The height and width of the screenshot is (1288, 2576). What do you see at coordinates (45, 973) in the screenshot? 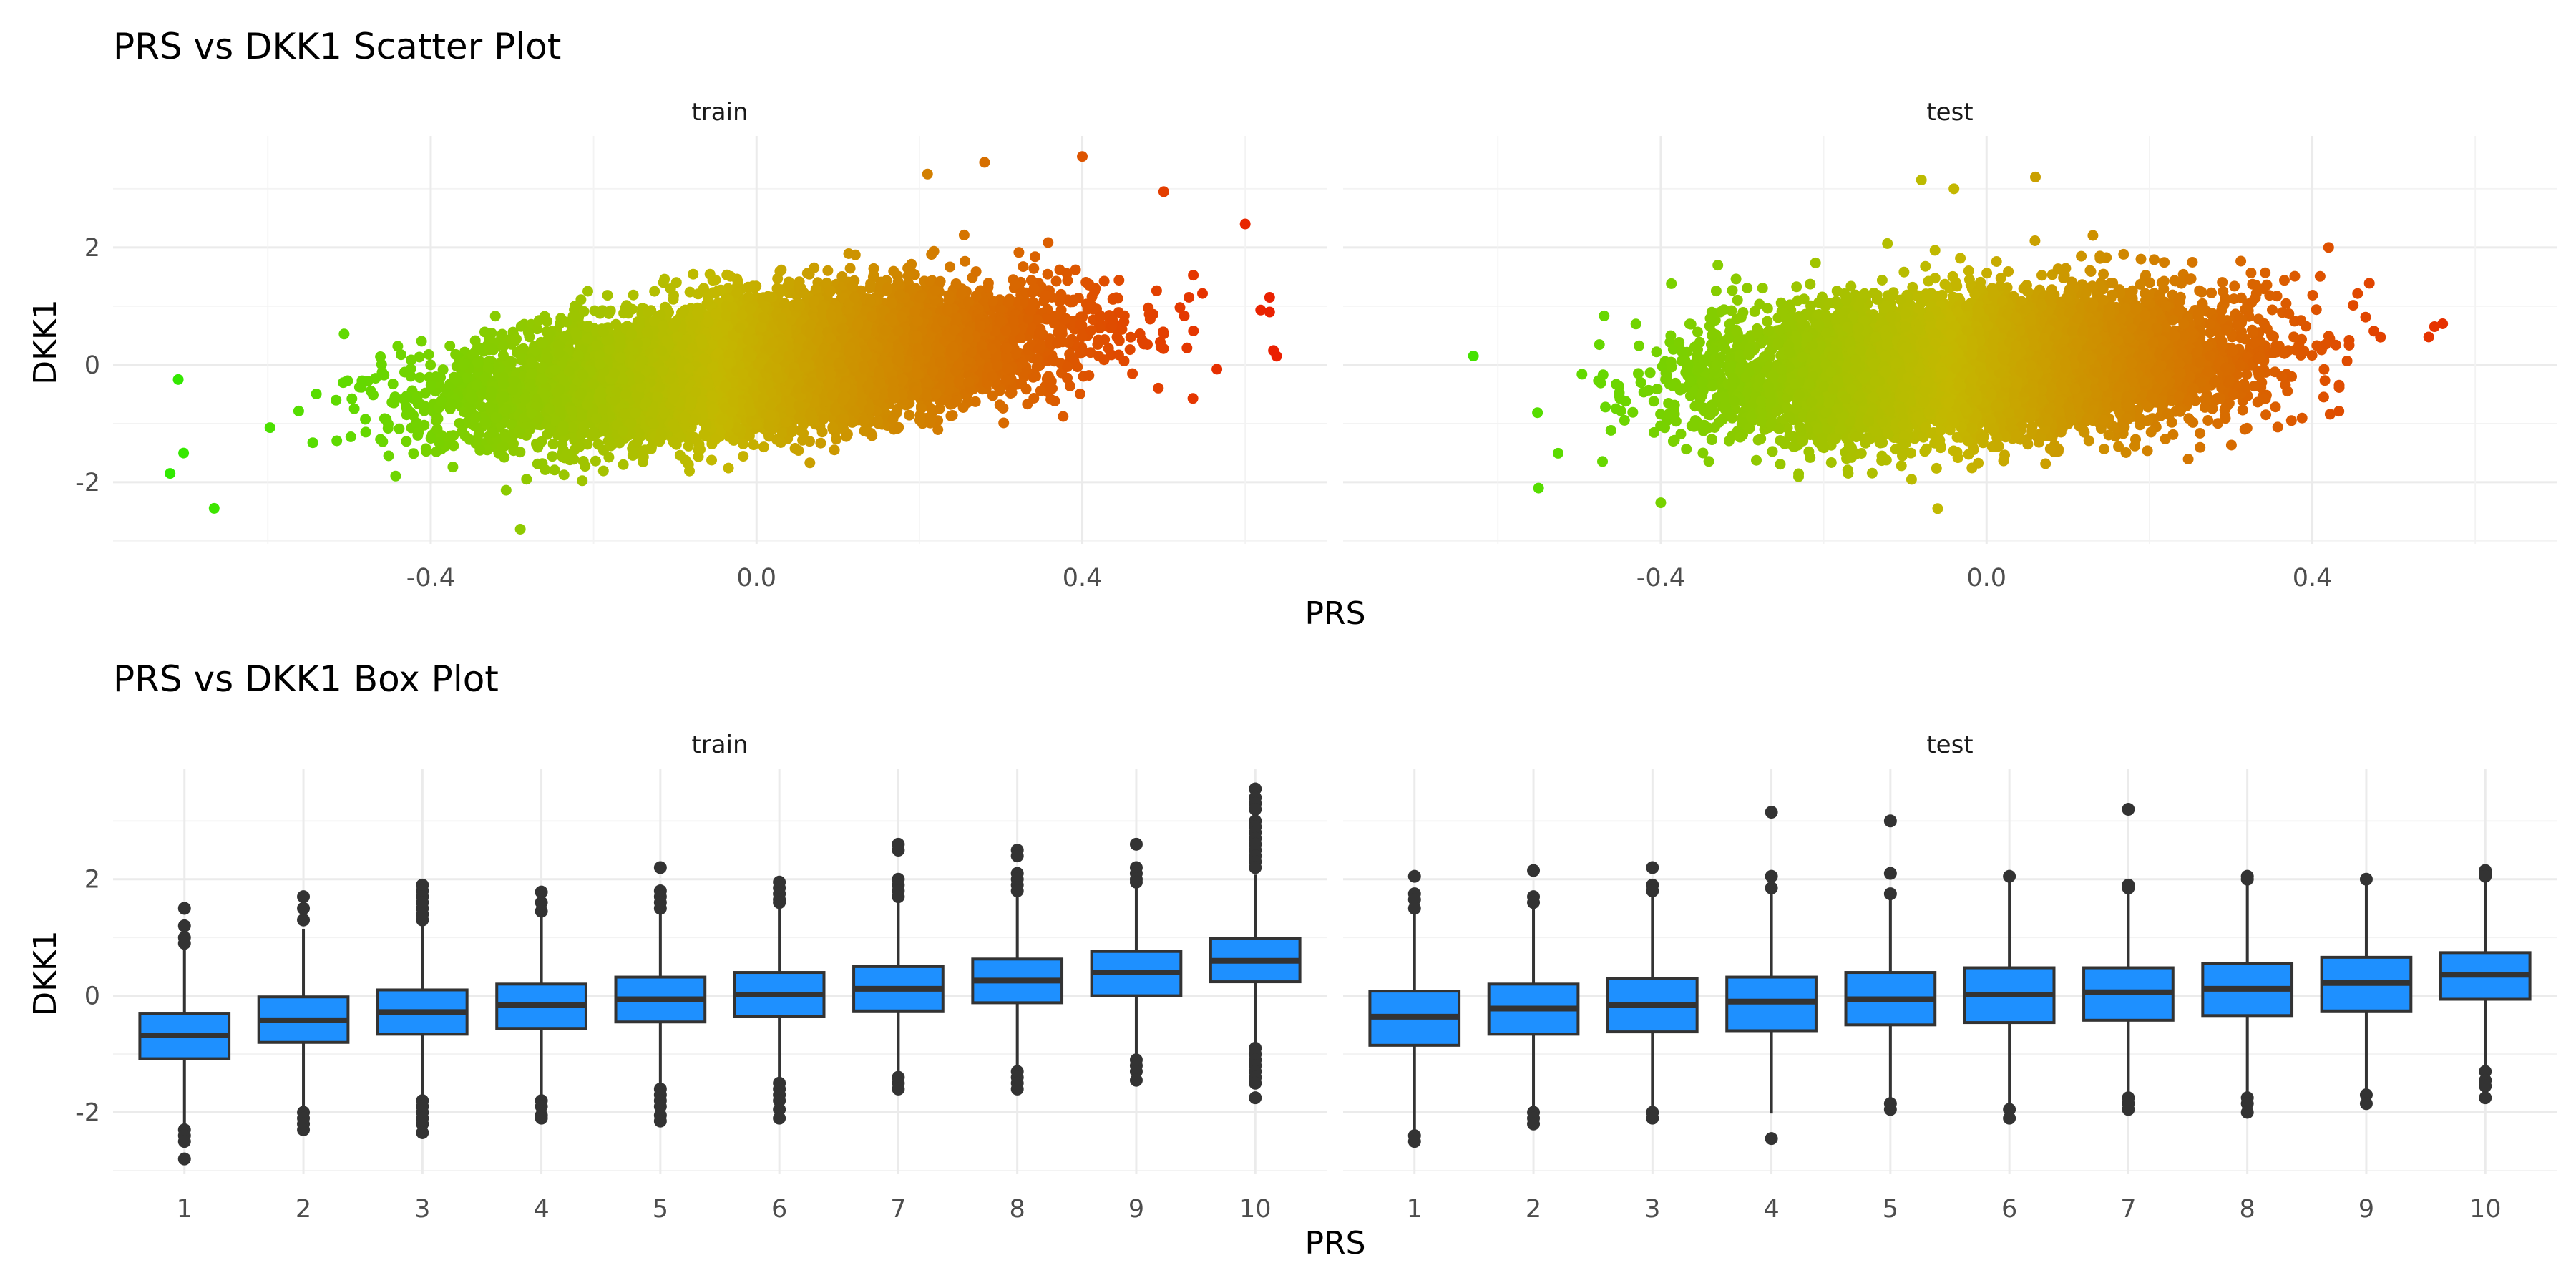
I see `box-y-axis-label: DKK1` at bounding box center [45, 973].